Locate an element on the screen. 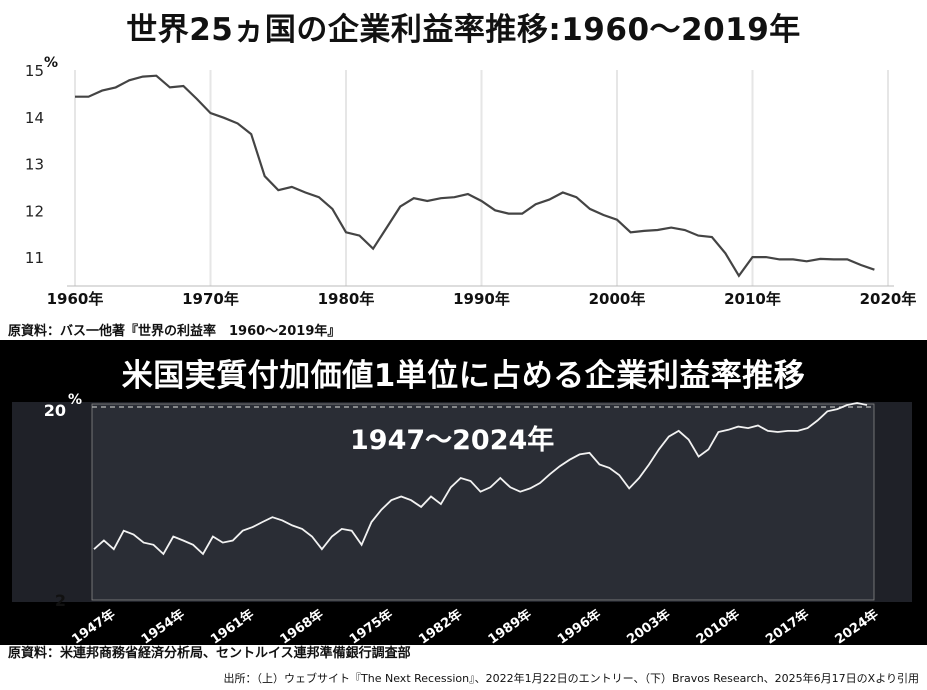 The width and height of the screenshot is (927, 690). bottom-chart-x-tick-label: 2017年 is located at coordinates (787, 626).